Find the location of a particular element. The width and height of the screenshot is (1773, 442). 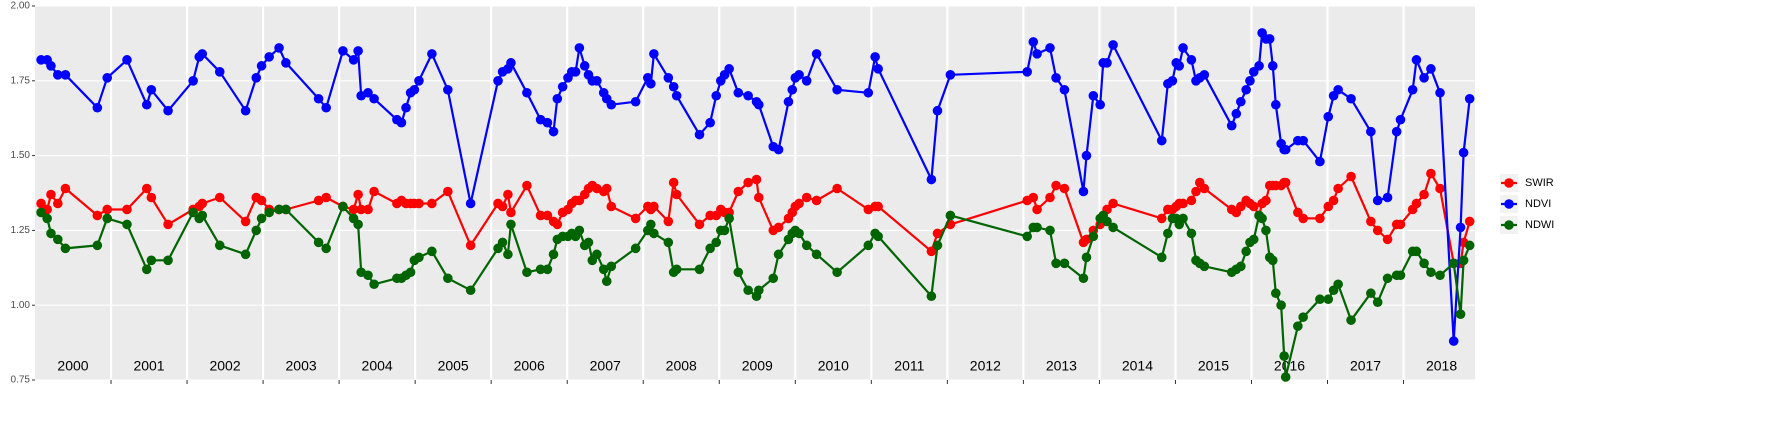

year-label: 2001 is located at coordinates (148, 366).